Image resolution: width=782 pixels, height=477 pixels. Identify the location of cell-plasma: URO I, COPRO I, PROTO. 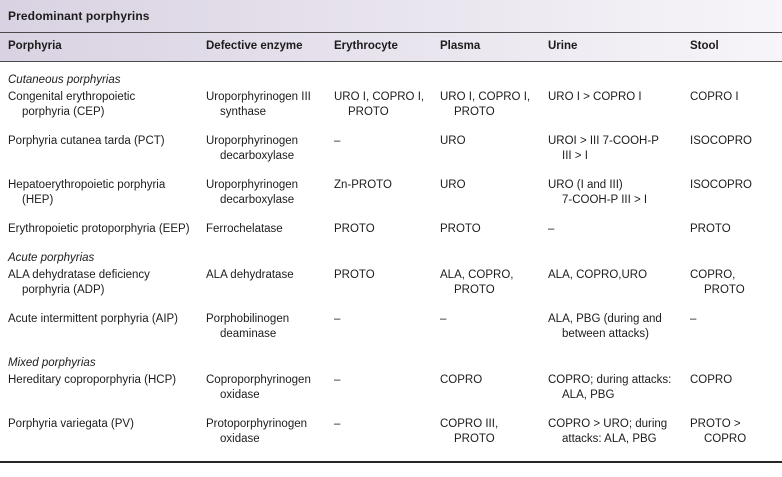
(485, 104).